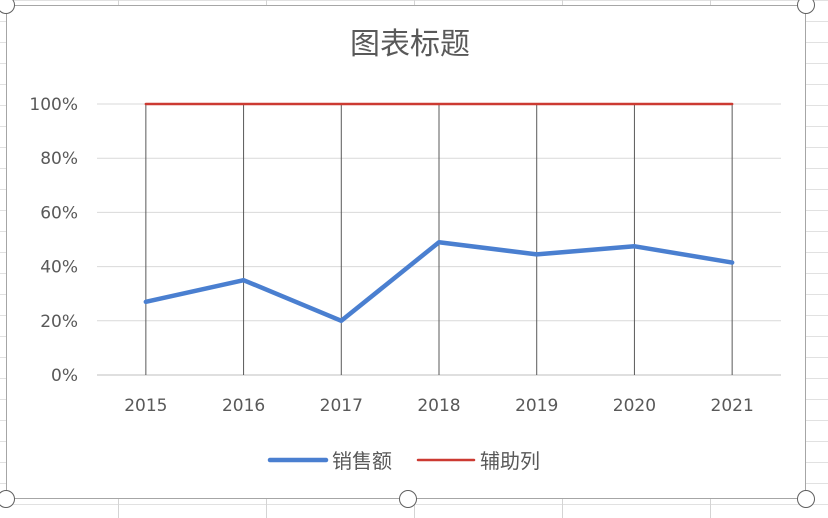 Image resolution: width=828 pixels, height=518 pixels. What do you see at coordinates (732, 406) in the screenshot?
I see `x-tick-label: 2021` at bounding box center [732, 406].